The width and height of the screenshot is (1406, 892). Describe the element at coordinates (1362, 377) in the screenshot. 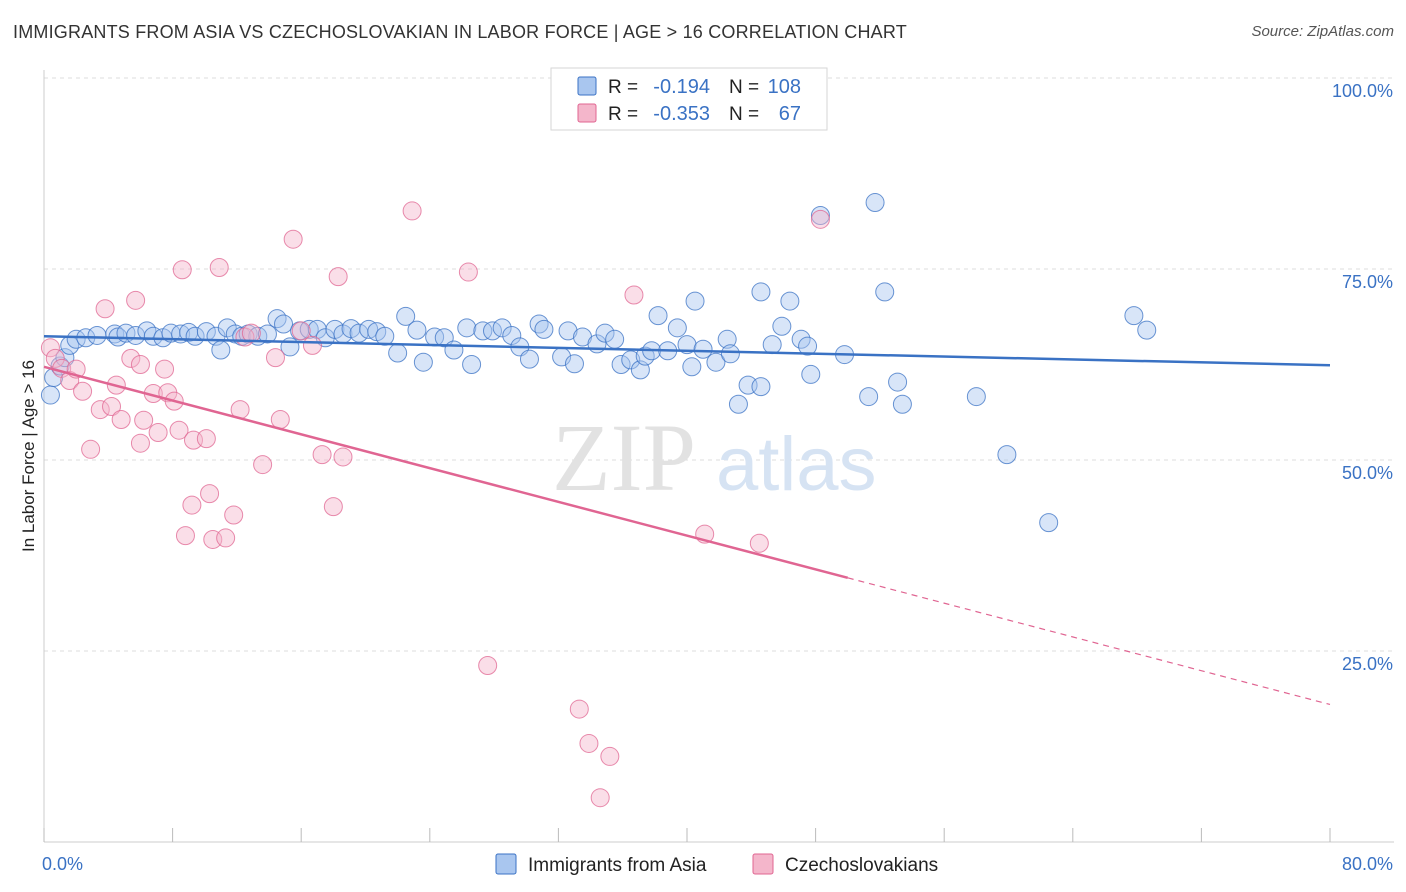

I see `y-tick-labels: 100.0% 75.0% 50.0% 25.0%` at that location.